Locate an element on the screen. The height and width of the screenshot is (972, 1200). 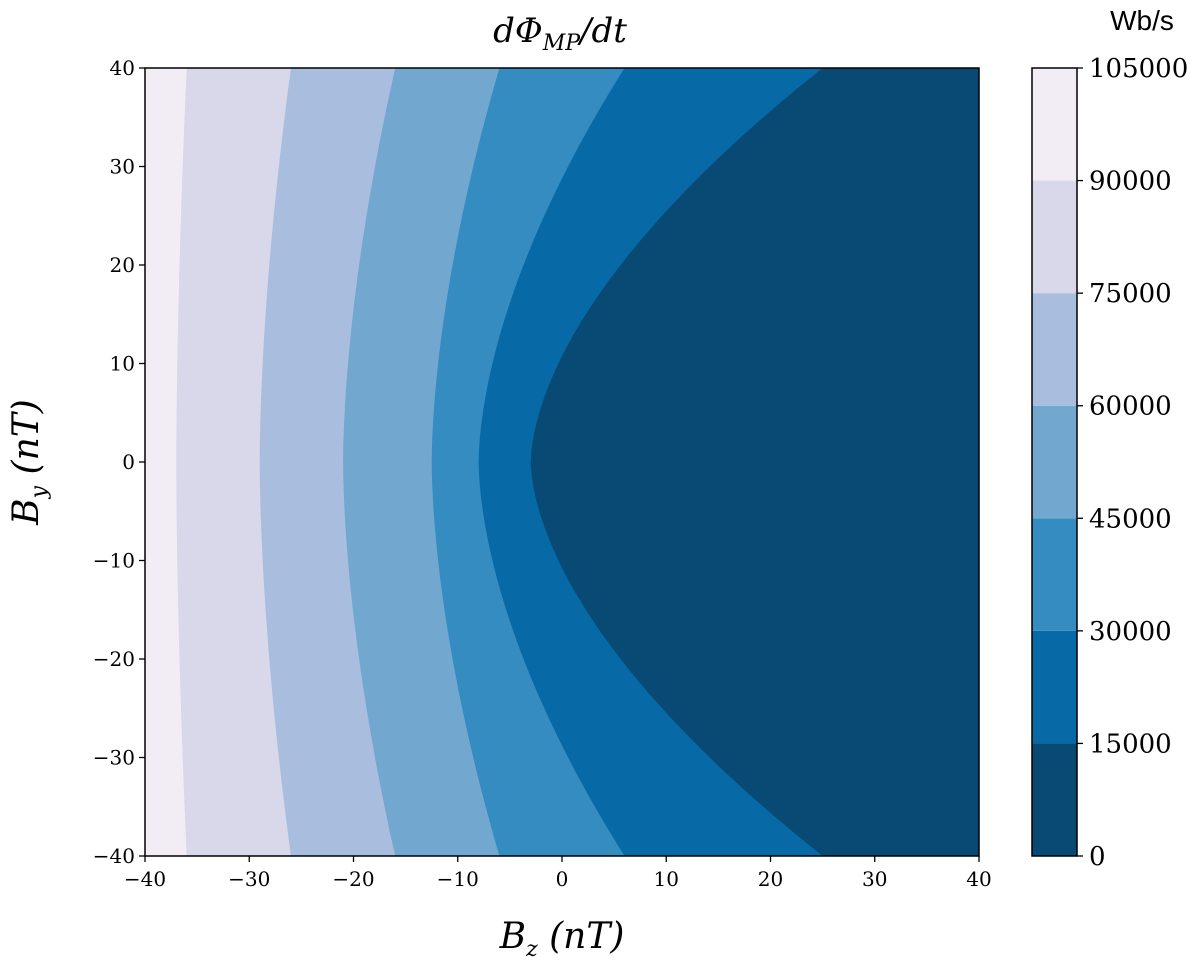
y-tick-label: 10 is located at coordinates (122, 364).